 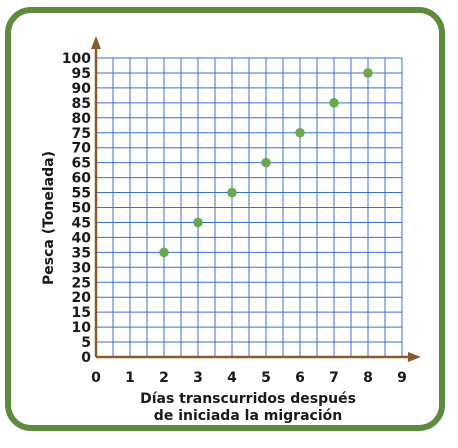 I want to click on y-tick-label: 25, so click(x=81, y=283).